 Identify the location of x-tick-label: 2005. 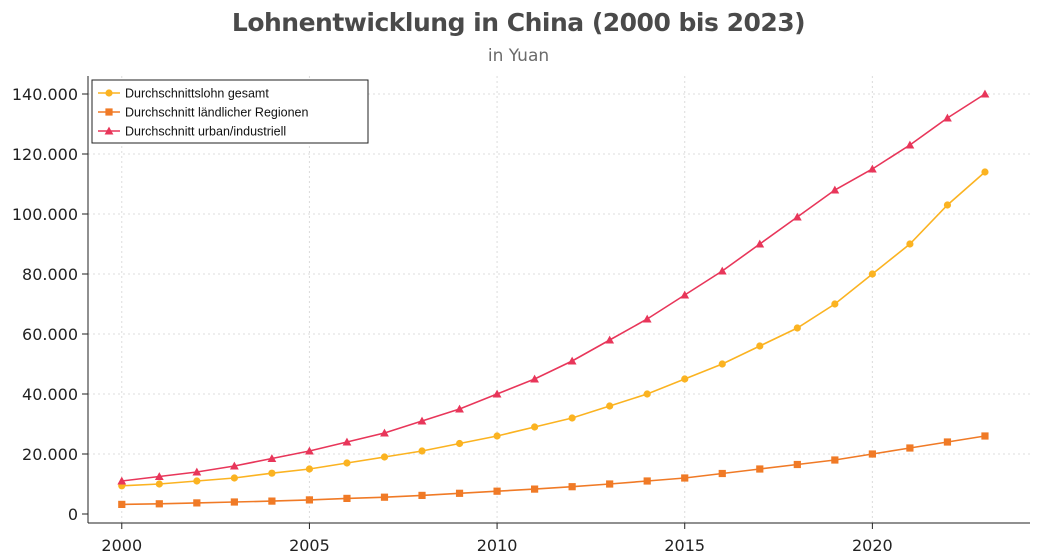
(309, 545).